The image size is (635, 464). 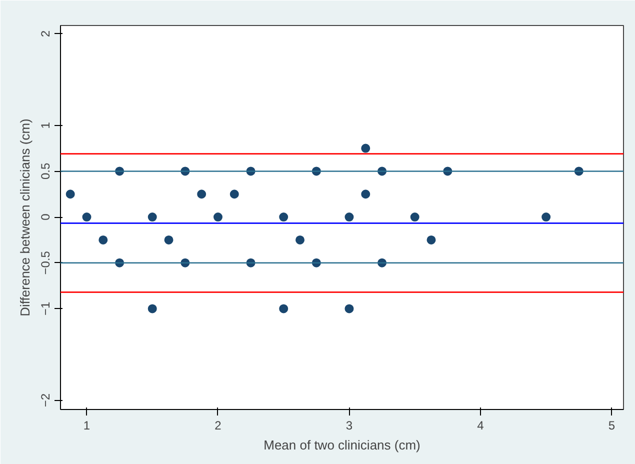 I want to click on x-tick-label: 1, so click(x=86, y=425).